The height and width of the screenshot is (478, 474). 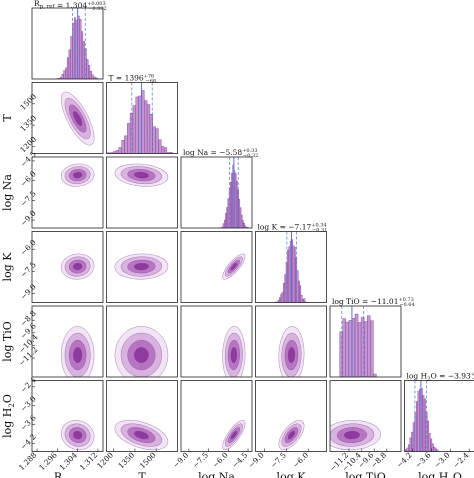 I want to click on y-tick-label: −2.4, so click(x=28, y=384).